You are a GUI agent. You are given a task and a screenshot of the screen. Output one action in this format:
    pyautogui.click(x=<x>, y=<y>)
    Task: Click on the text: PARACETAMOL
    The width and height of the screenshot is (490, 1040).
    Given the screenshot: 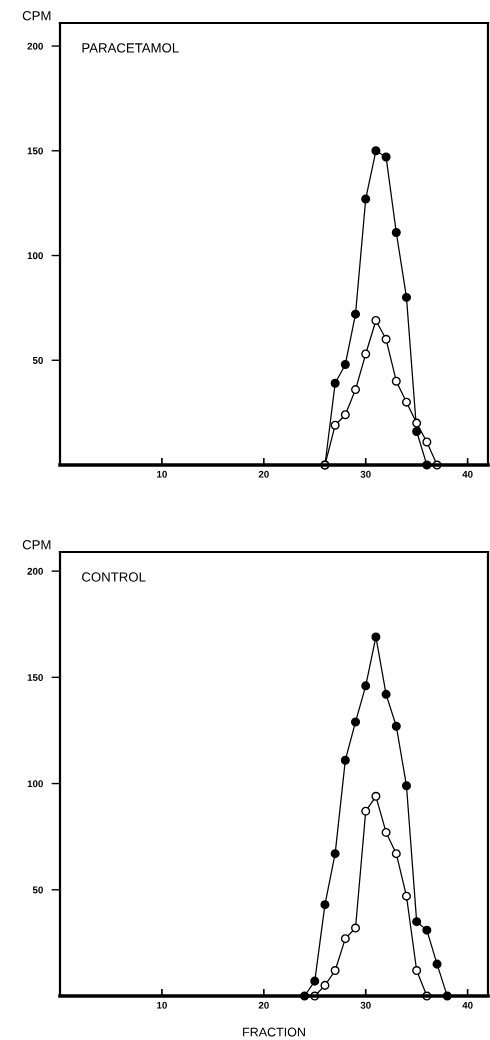 What is the action you would take?
    pyautogui.click(x=130, y=48)
    